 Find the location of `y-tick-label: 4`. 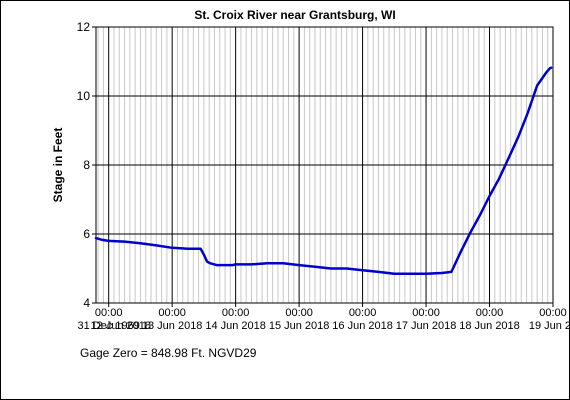

y-tick-label: 4 is located at coordinates (86, 303).